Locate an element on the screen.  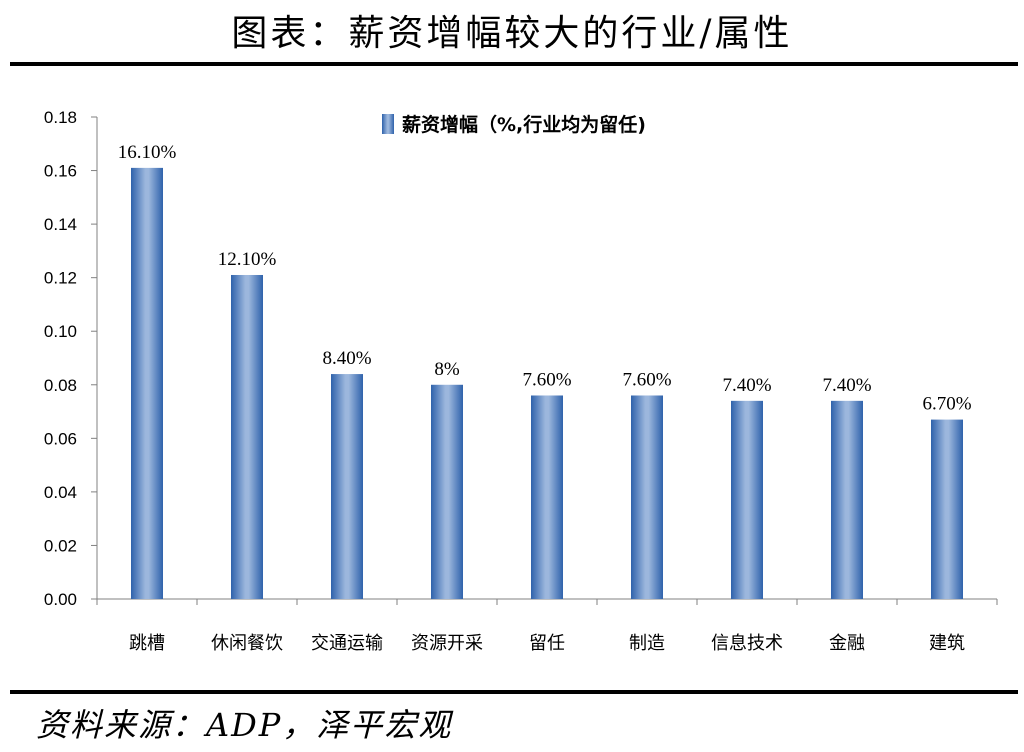
chart-legend: 薪资增幅（%,行业均为留任) is located at coordinates (514, 124).